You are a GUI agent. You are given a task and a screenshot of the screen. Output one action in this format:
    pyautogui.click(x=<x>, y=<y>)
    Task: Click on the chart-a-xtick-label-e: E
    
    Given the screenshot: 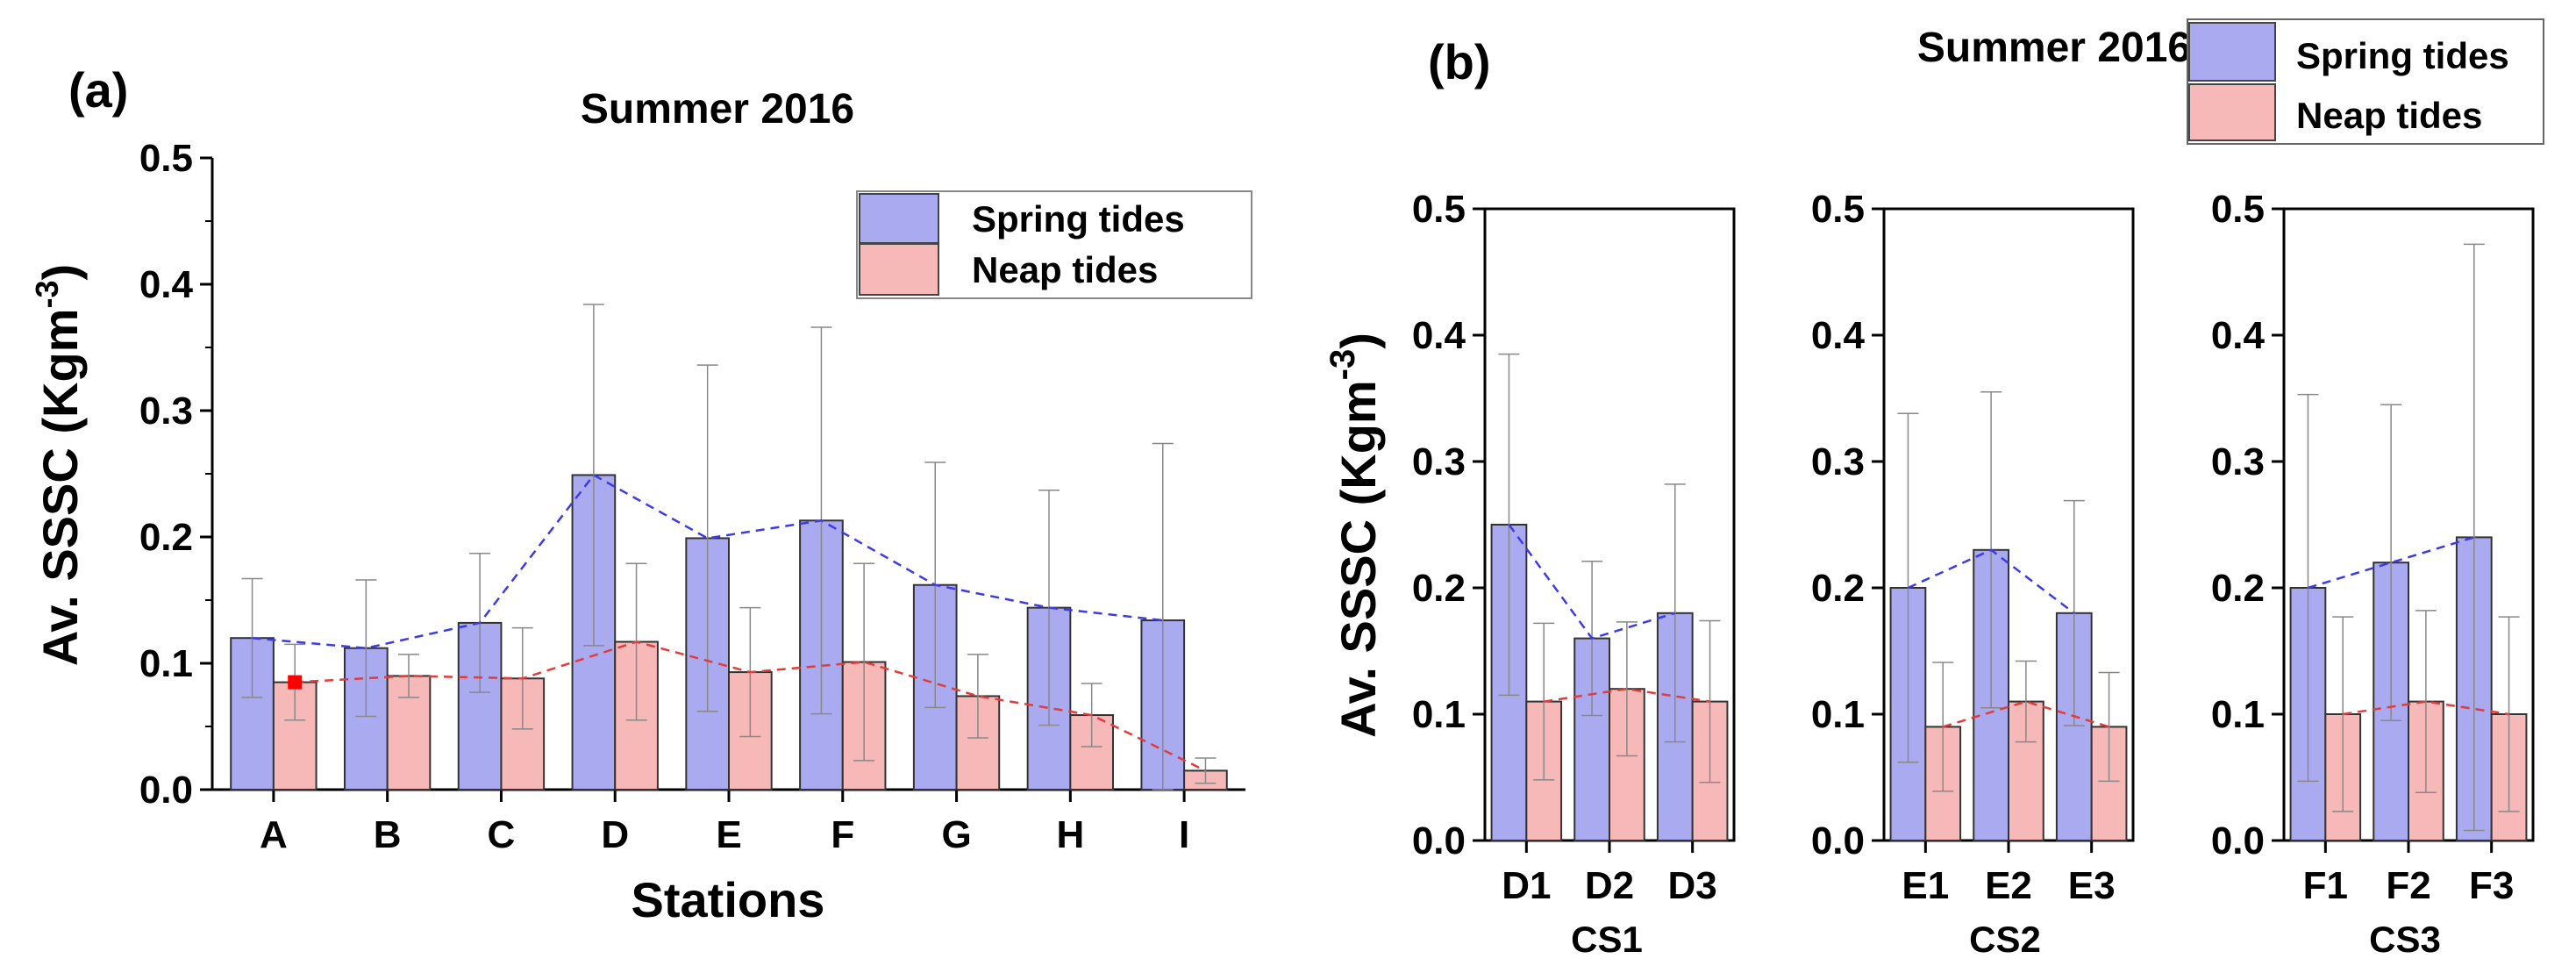 What is the action you would take?
    pyautogui.click(x=729, y=834)
    